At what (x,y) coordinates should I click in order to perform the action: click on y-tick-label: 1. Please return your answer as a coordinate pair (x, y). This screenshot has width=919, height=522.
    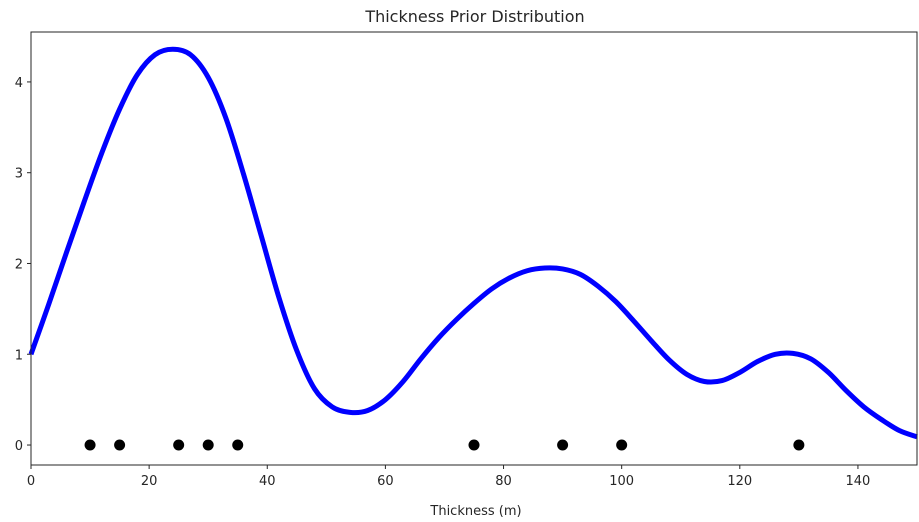
    Looking at the image, I should click on (19, 355).